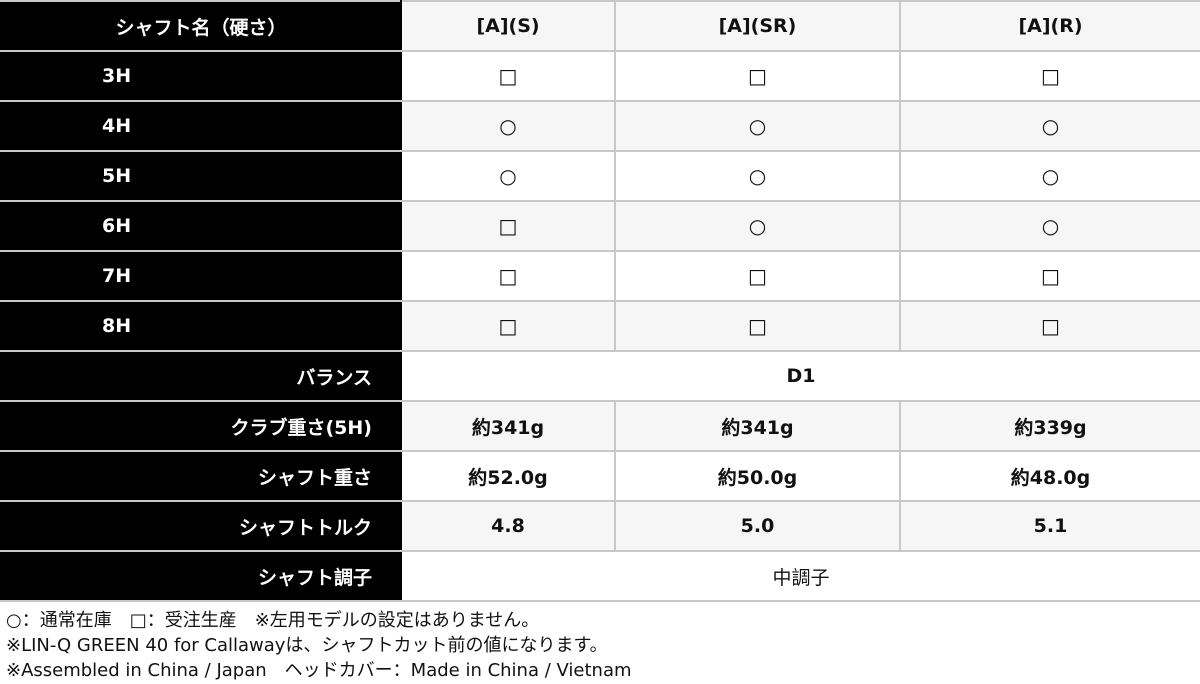  What do you see at coordinates (201, 226) in the screenshot?
I see `row-label: 6H` at bounding box center [201, 226].